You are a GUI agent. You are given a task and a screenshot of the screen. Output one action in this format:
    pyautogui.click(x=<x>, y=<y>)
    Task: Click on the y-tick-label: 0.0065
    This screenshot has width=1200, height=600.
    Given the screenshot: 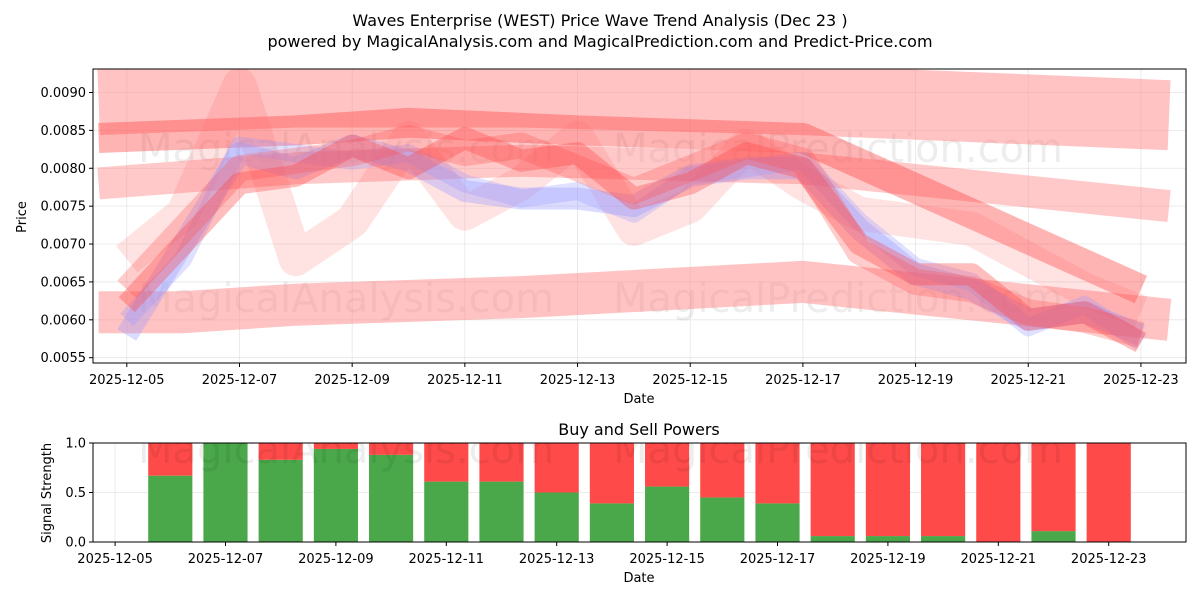 What is the action you would take?
    pyautogui.click(x=64, y=282)
    